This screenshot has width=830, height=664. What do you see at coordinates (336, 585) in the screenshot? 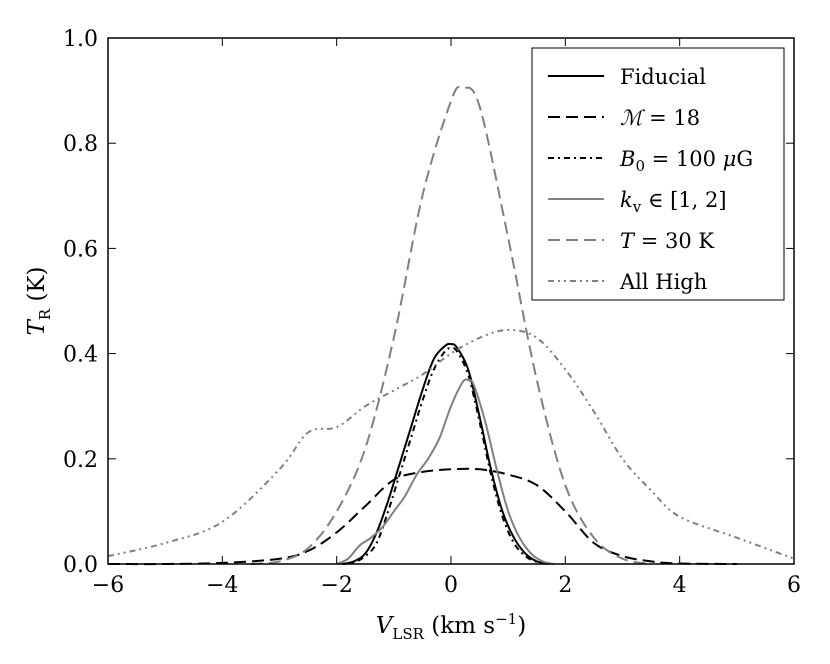
I see `x-tick-label: −2` at bounding box center [336, 585].